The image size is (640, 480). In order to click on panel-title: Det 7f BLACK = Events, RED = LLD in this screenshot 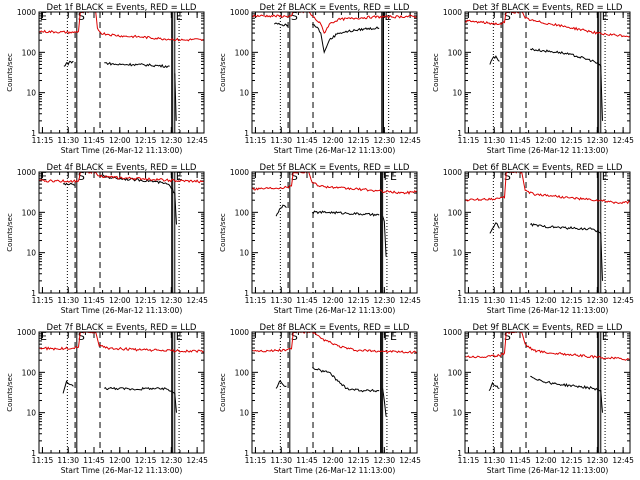, I will do `click(122, 328)`.